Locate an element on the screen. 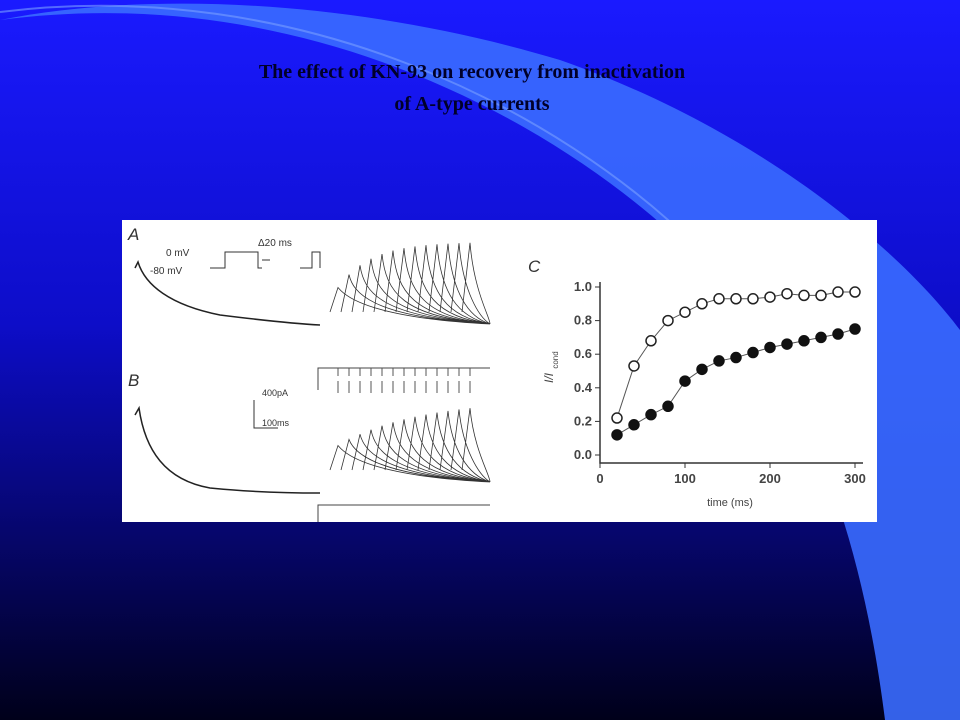  y-axis-label: I/I is located at coordinates (549, 377).